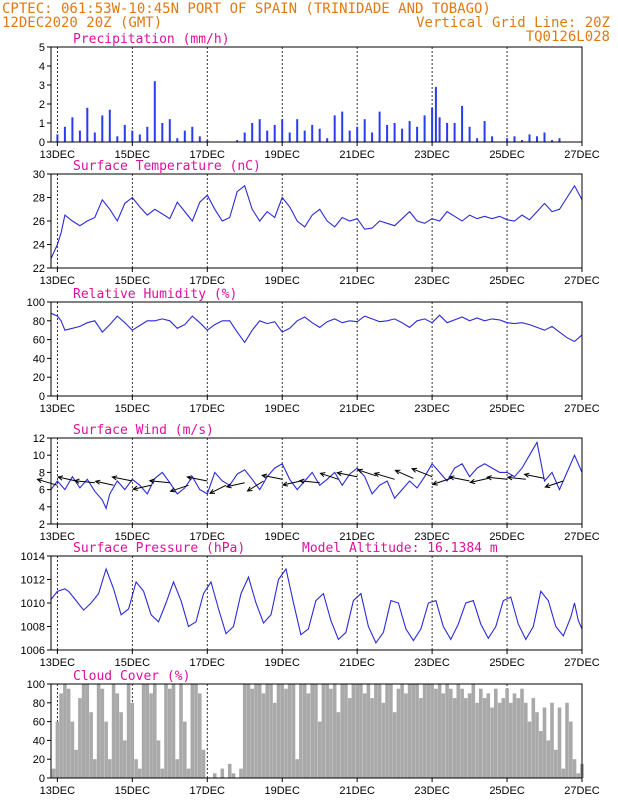 The width and height of the screenshot is (618, 800). Describe the element at coordinates (42, 105) in the screenshot. I see `y-tick-label: 2` at that location.